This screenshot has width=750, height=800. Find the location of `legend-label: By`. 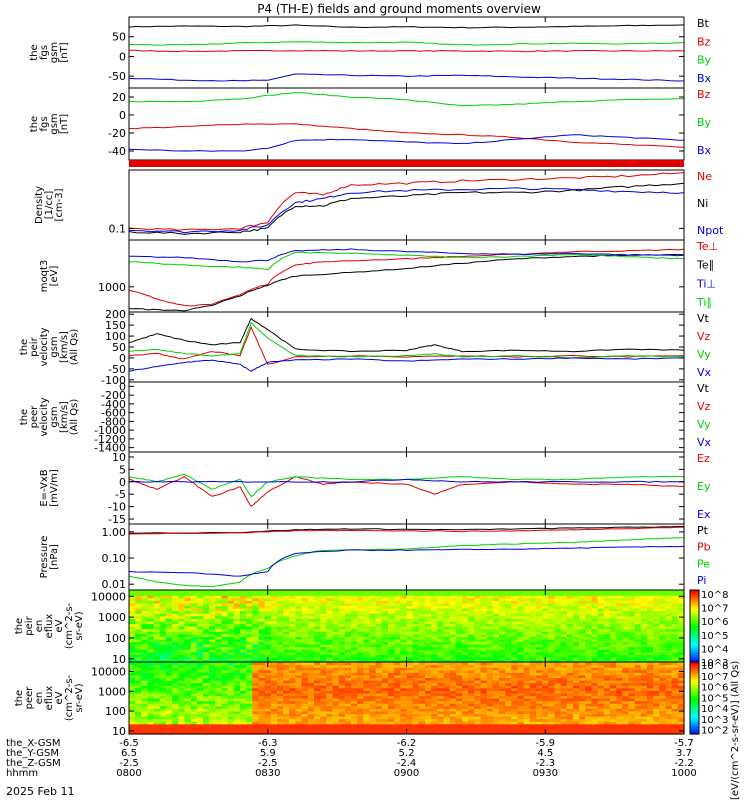

legend-label: By is located at coordinates (704, 60).